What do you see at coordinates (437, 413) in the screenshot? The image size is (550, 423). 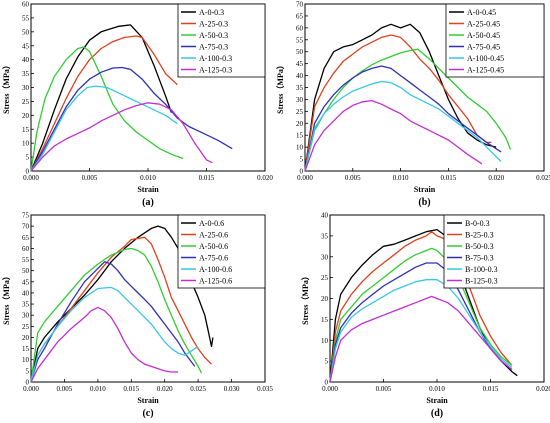 I see `panel-label: (d)` at bounding box center [437, 413].